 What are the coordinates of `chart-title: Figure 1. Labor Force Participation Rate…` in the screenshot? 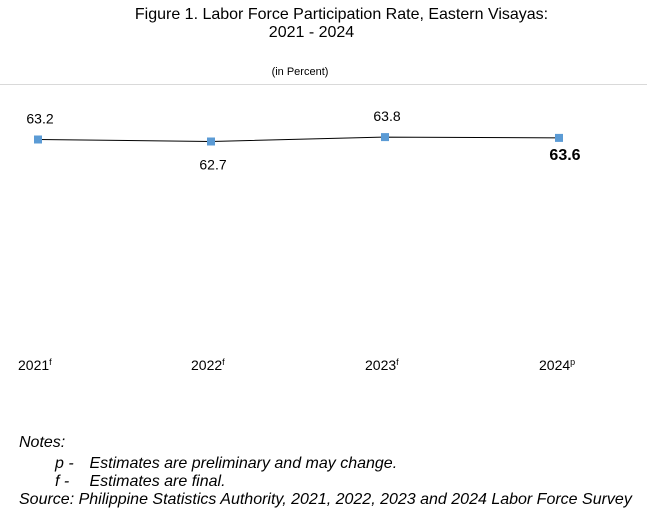 It's located at (341, 14).